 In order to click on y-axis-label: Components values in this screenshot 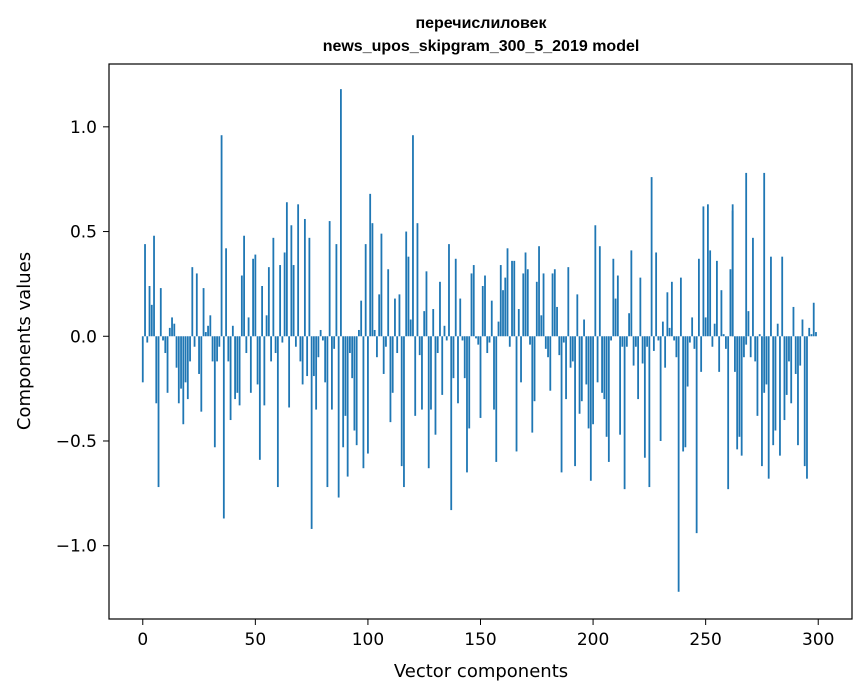, I will do `click(24, 341)`.